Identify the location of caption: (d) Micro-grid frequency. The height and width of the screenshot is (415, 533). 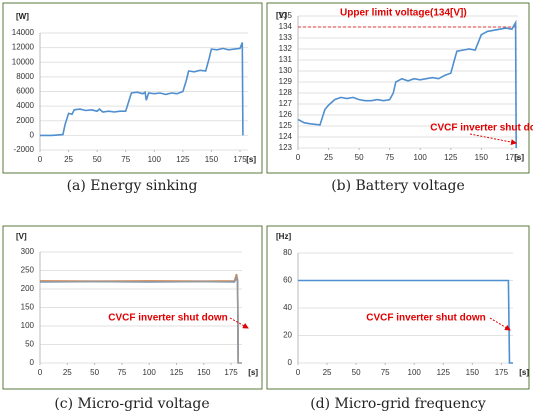
(398, 404).